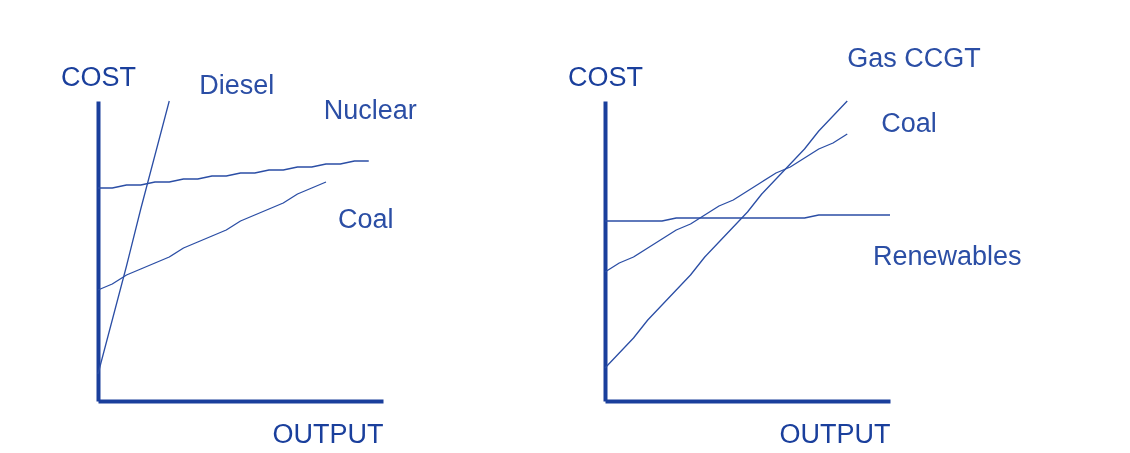 The image size is (1130, 453). What do you see at coordinates (370, 110) in the screenshot?
I see `series-label: Nuclear` at bounding box center [370, 110].